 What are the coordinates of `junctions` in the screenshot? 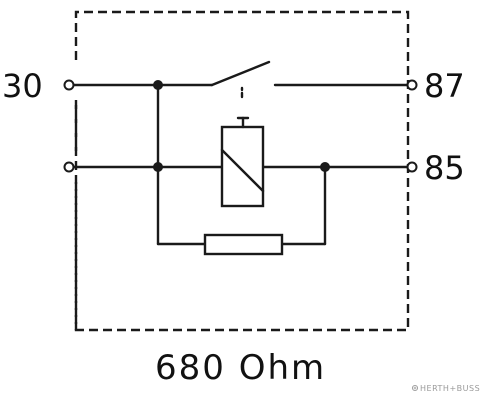 It's located at (241, 126).